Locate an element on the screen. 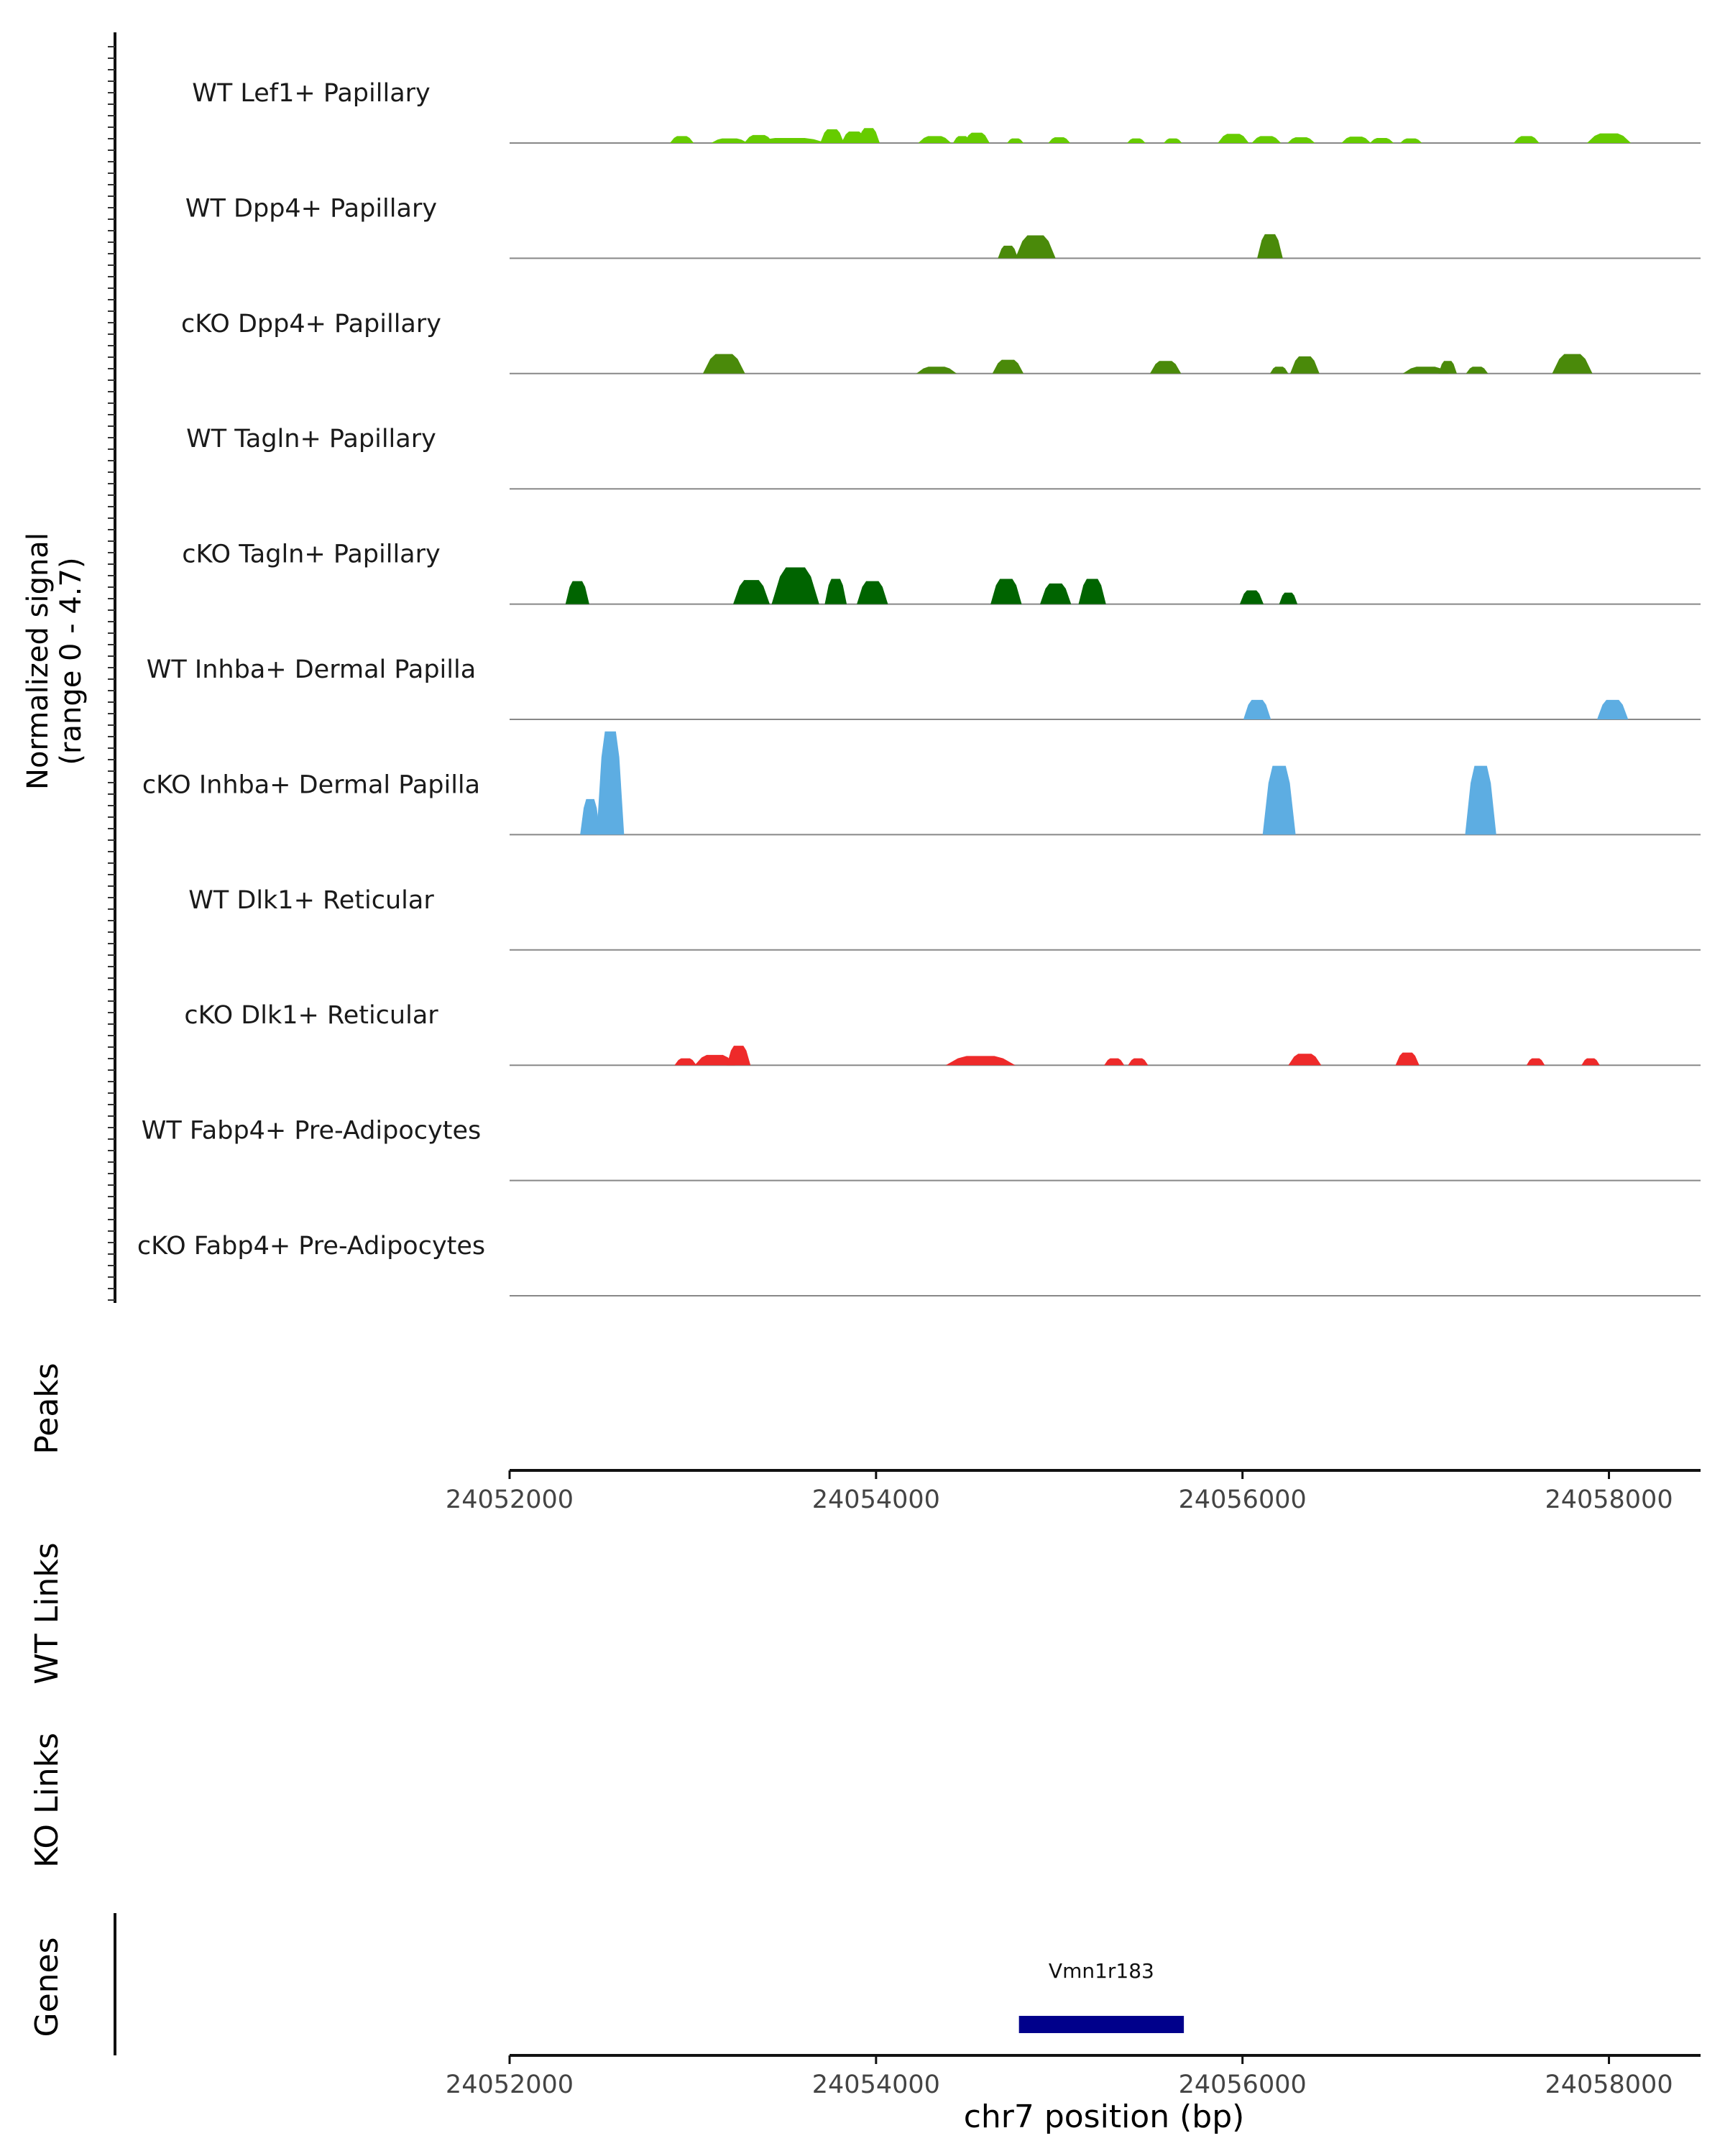 This screenshot has width=1725, height=2156. track-label: WT Dpp4+ Papillary is located at coordinates (311, 209).